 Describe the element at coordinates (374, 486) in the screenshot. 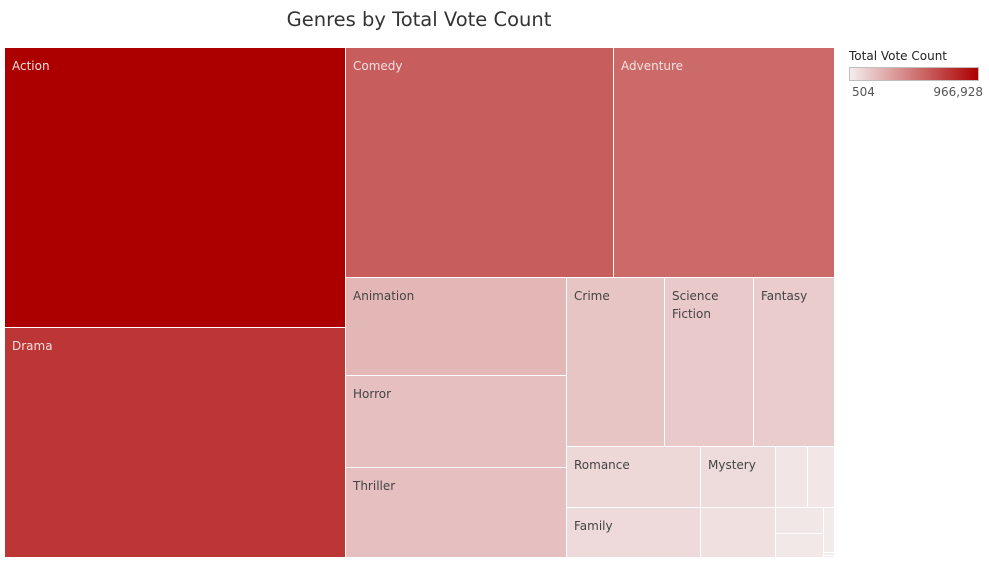

I see `treemap-tile-label: Thriller` at that location.